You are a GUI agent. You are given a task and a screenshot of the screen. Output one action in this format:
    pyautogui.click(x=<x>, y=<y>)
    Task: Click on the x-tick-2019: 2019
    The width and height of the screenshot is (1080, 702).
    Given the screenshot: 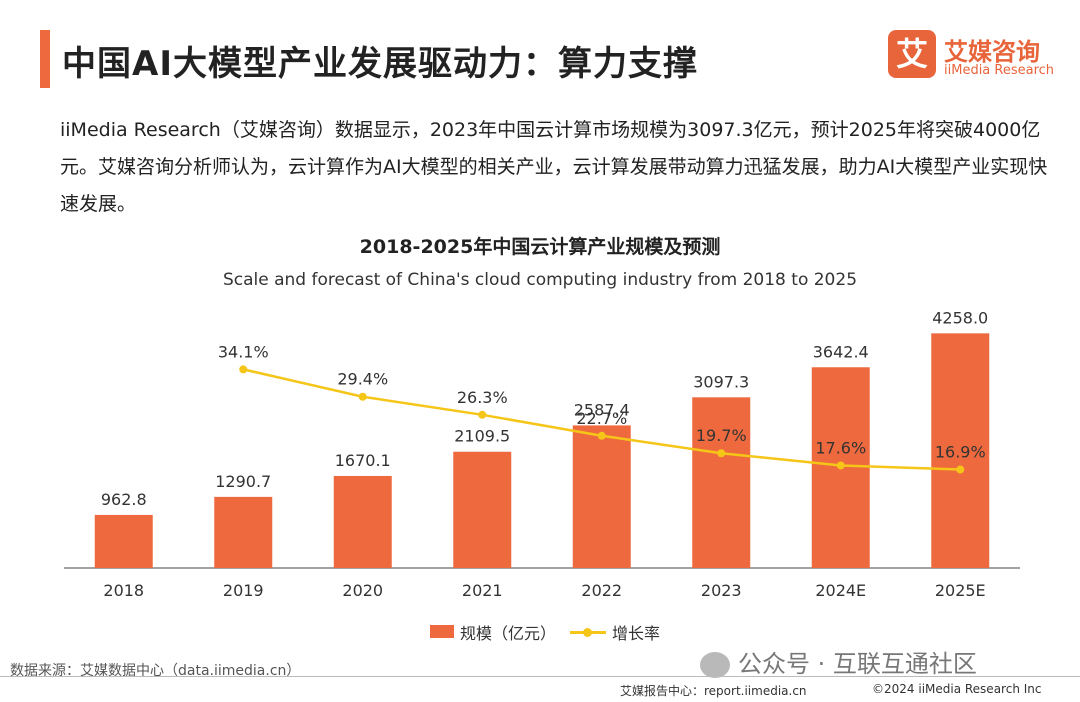 What is the action you would take?
    pyautogui.click(x=243, y=590)
    